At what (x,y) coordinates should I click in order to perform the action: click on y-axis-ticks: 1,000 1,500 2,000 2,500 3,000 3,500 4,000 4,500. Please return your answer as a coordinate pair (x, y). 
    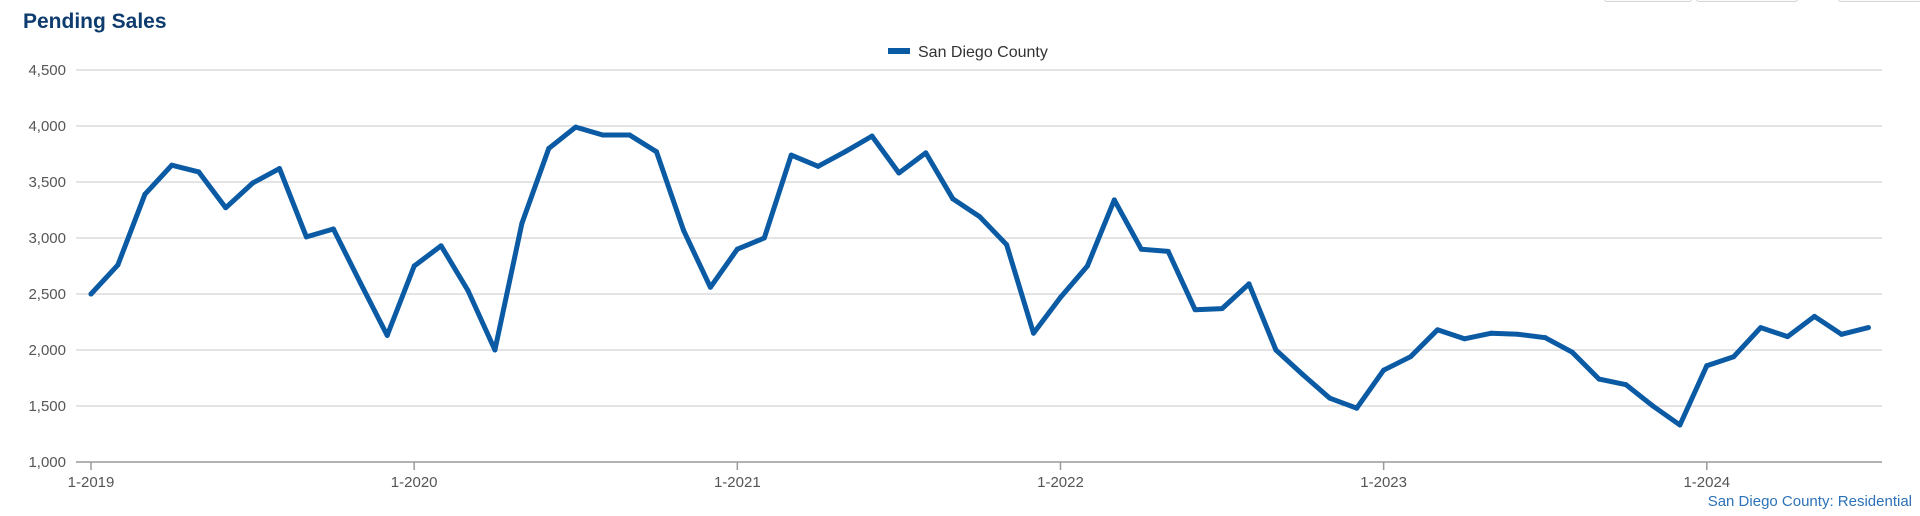
    Looking at the image, I should click on (47, 266).